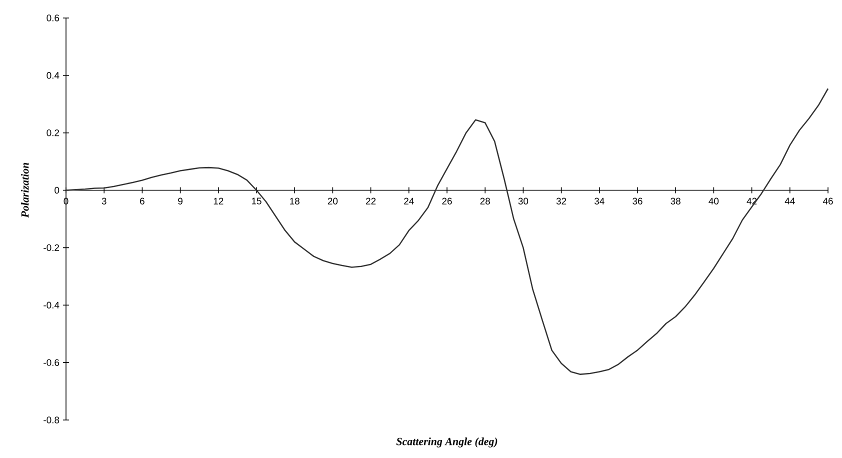 This screenshot has height=458, width=842. Describe the element at coordinates (219, 201) in the screenshot. I see `x-tick-label: 12` at that location.